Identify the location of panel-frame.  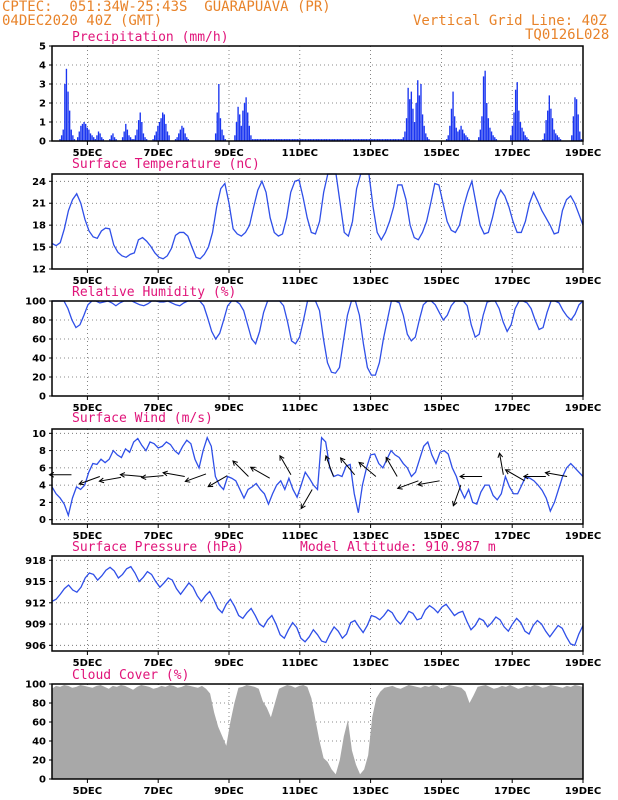
(317, 731).